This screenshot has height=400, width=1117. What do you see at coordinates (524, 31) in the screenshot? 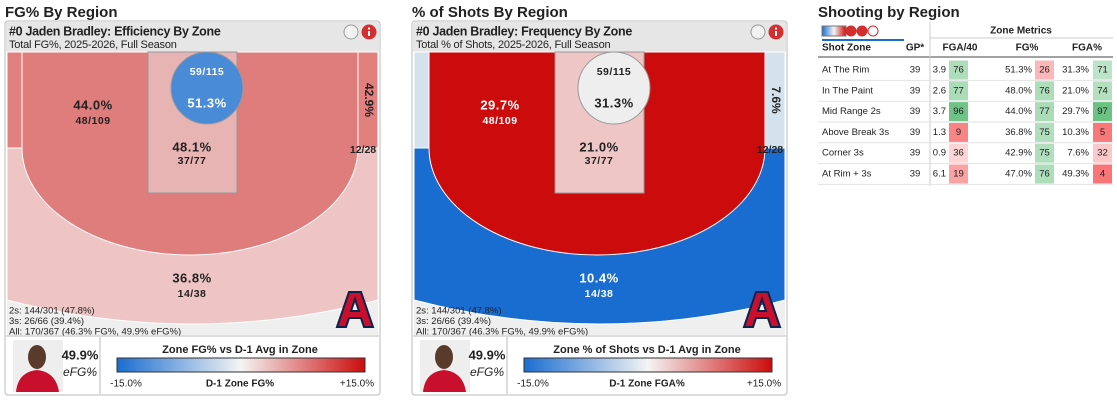
I see `player-name: #0 Jaden Bradley: Frequency By Zone` at bounding box center [524, 31].